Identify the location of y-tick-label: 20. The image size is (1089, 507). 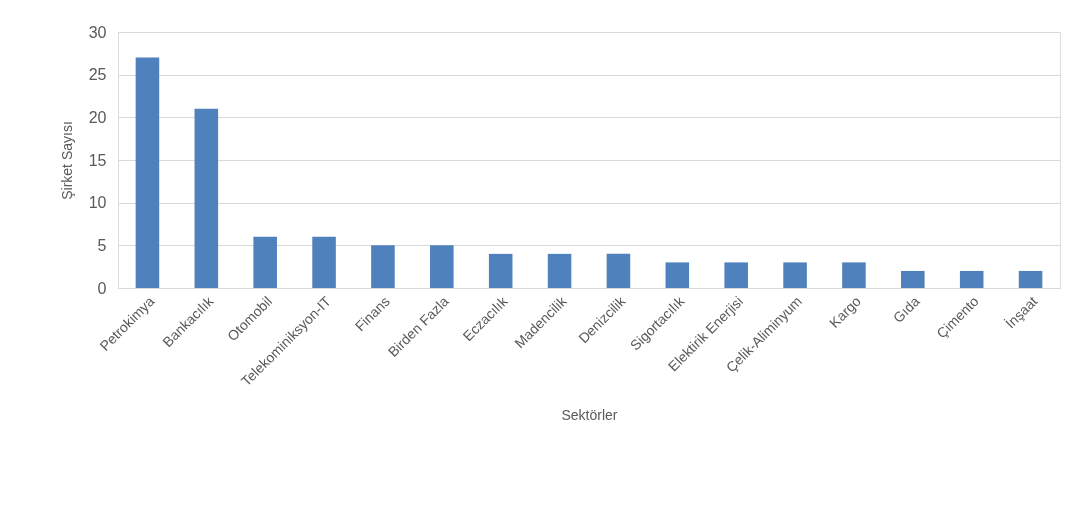
(97, 117).